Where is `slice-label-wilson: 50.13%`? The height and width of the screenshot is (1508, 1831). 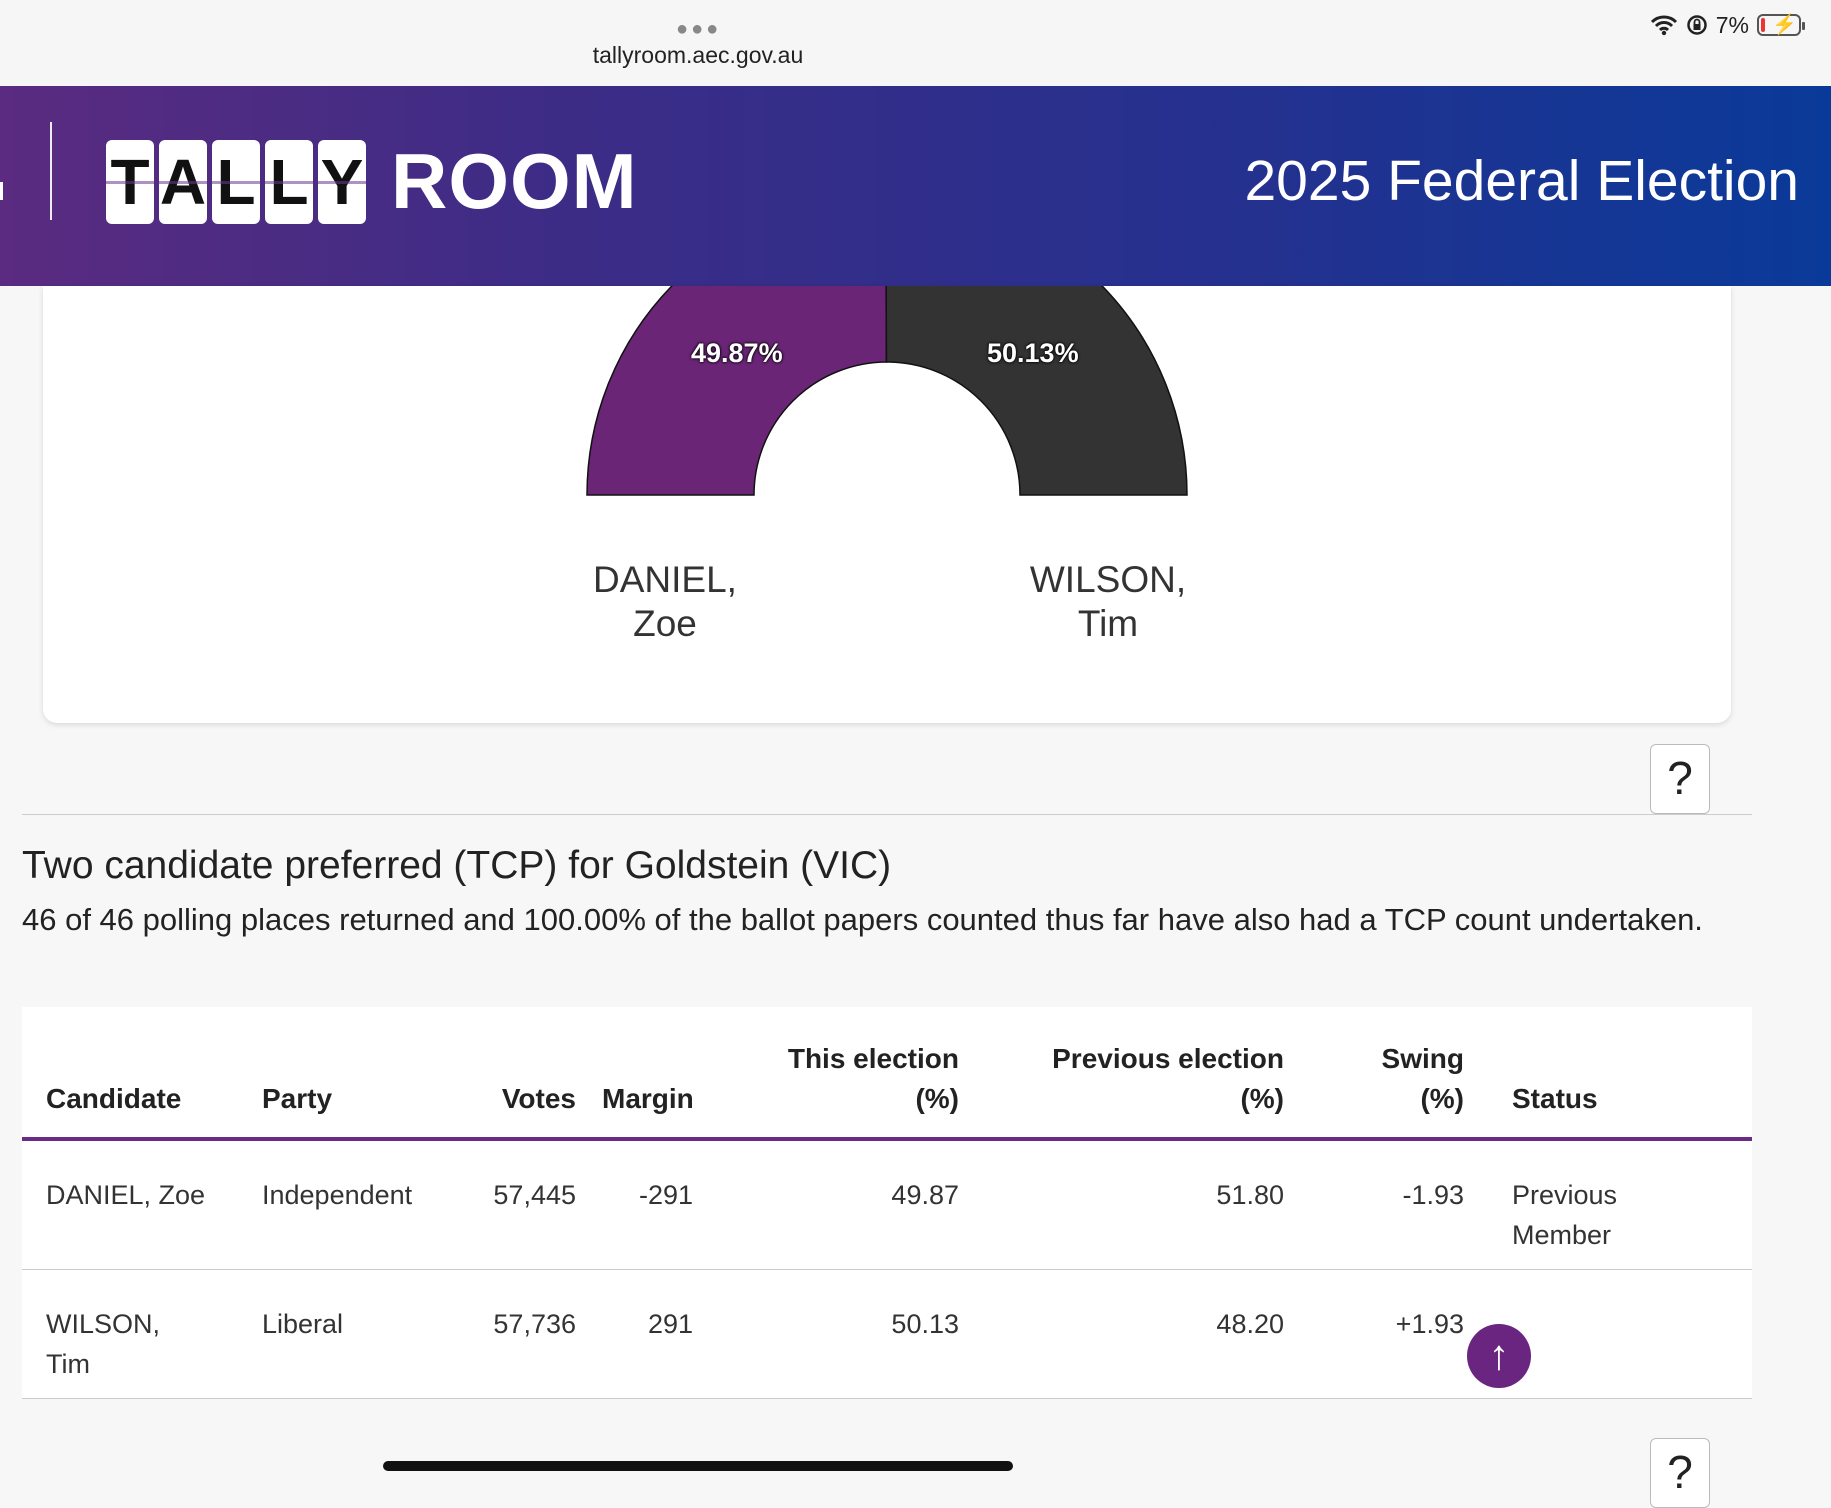 slice-label-wilson: 50.13% is located at coordinates (1033, 353).